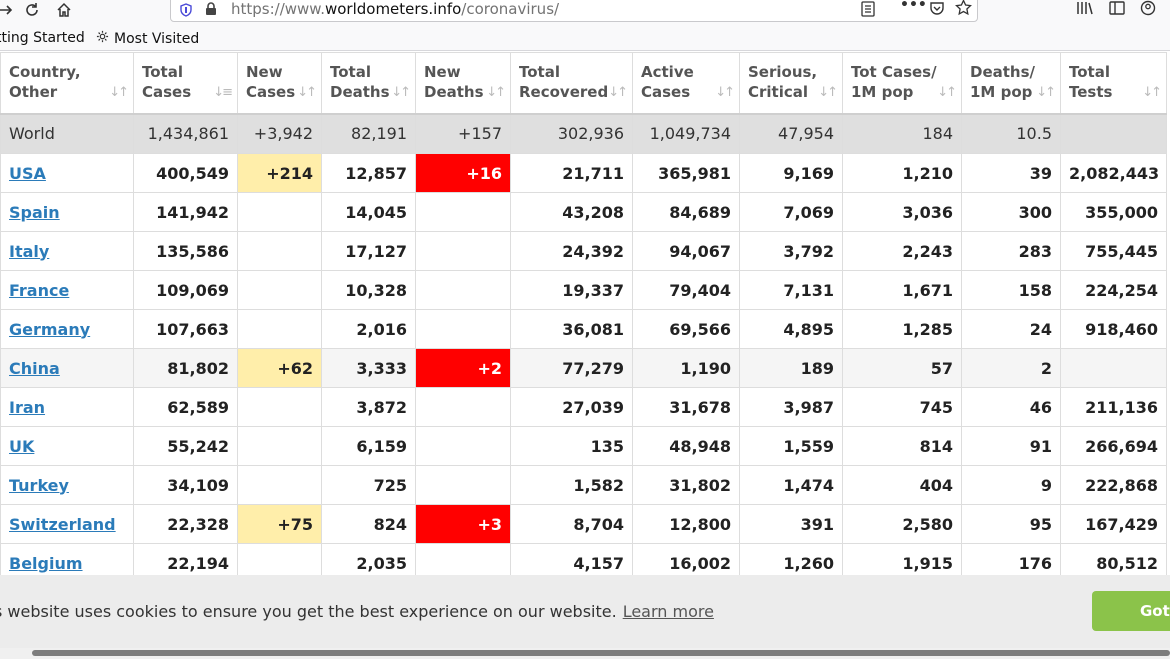 Image resolution: width=1170 pixels, height=659 pixels. Describe the element at coordinates (185, 446) in the screenshot. I see `table-cell: 55,242` at that location.